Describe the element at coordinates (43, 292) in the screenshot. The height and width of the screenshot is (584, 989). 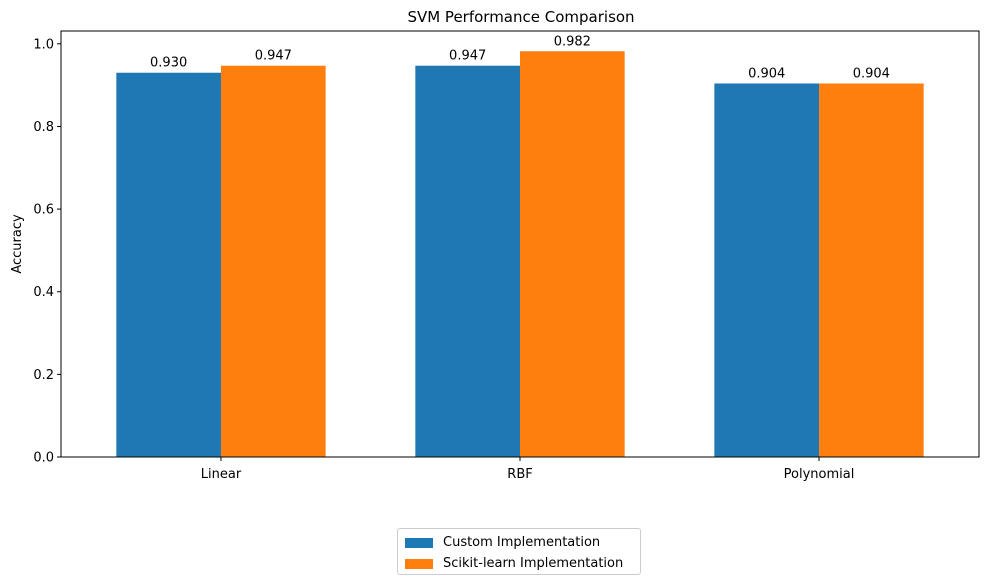
I see `y-tick-label: 0.4` at that location.